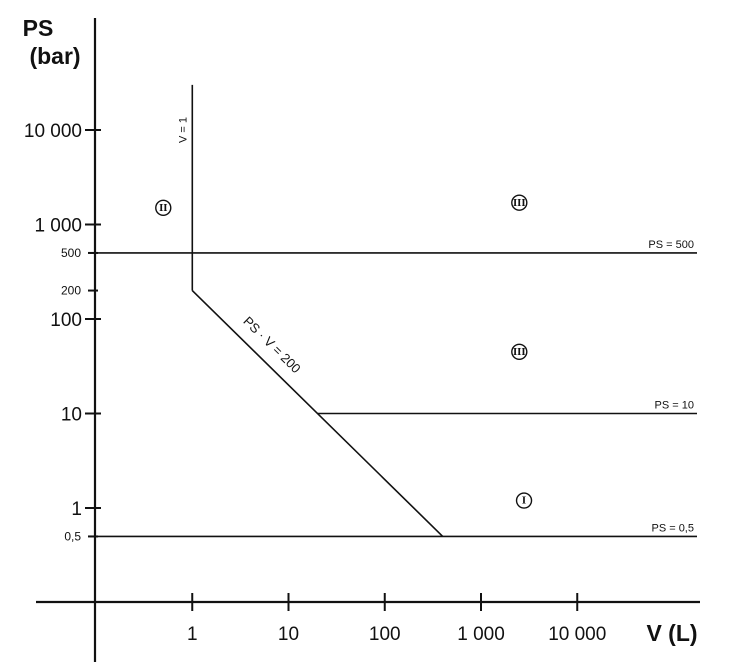  What do you see at coordinates (481, 634) in the screenshot?
I see `x-tick-label: 1 000` at bounding box center [481, 634].